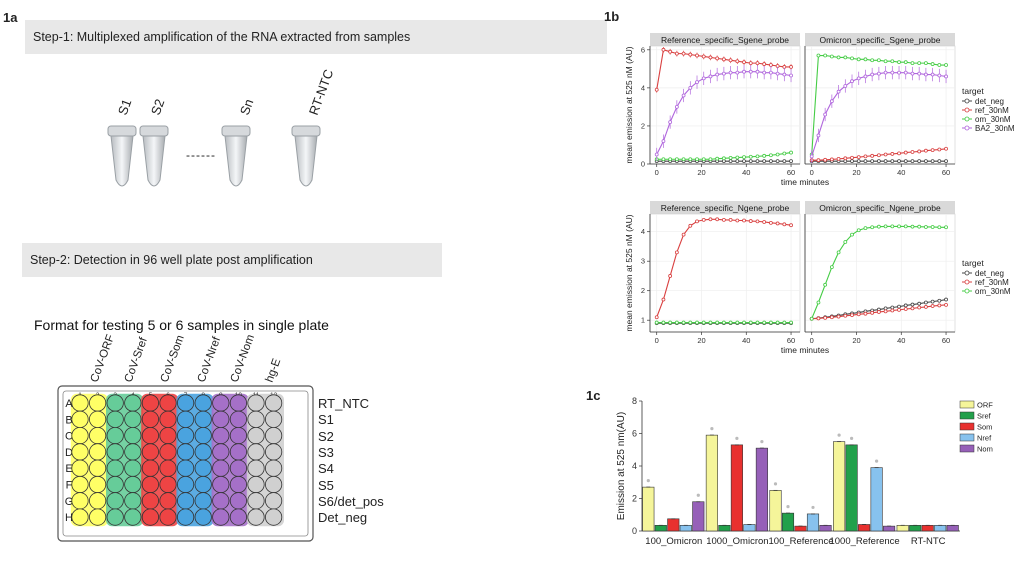 The height and width of the screenshot is (563, 1025). I want to click on bar-Nref, so click(940, 528).